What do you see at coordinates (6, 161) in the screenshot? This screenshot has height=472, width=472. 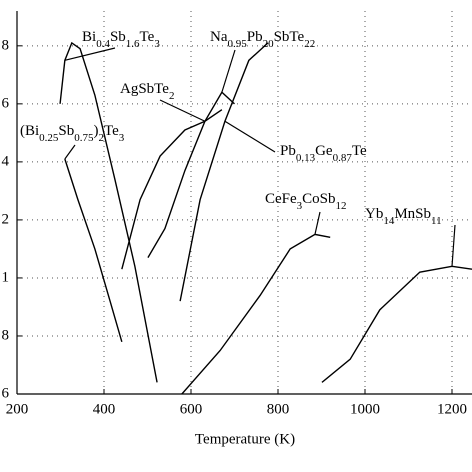 I see `y-tick-label: 4` at bounding box center [6, 161].